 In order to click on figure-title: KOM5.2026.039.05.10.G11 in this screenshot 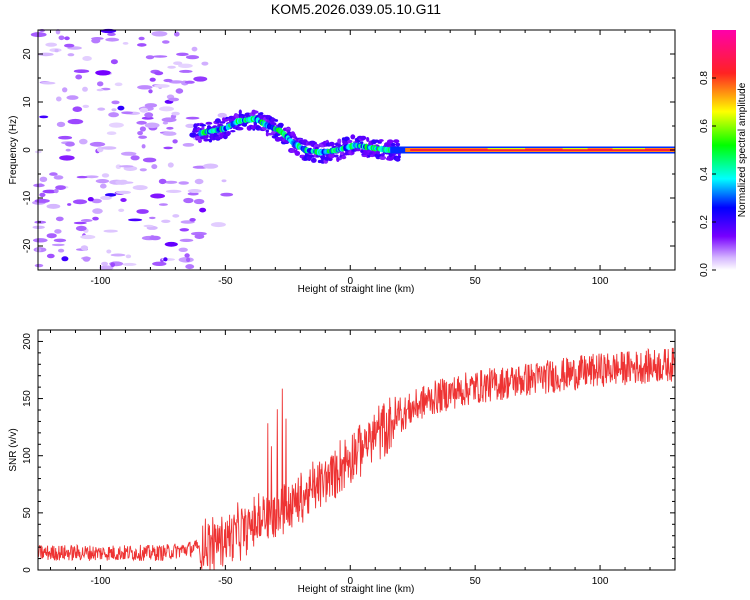, I will do `click(356, 9)`.